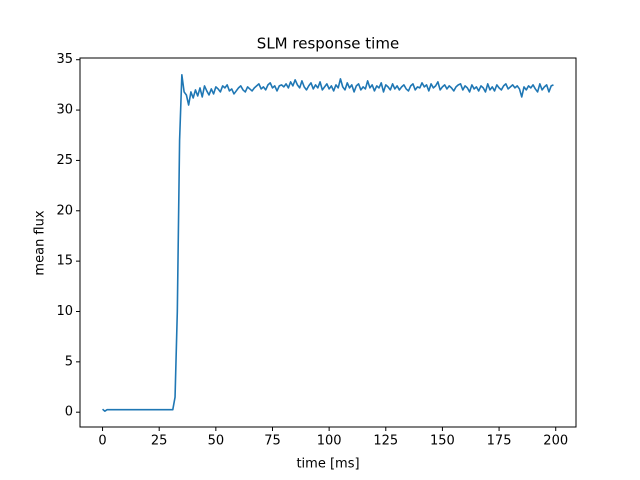  I want to click on x-tick-label: 50, so click(216, 441).